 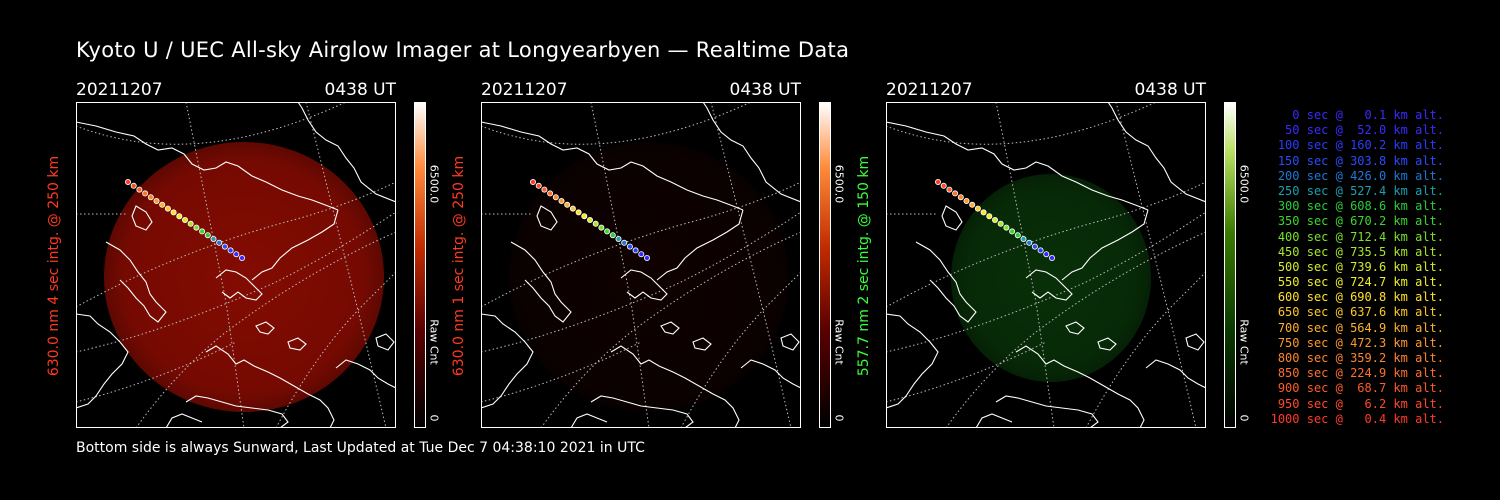 What do you see at coordinates (1360, 236) in the screenshot?
I see `legend-row: 400 sec @ 712.4 km alt.` at bounding box center [1360, 236].